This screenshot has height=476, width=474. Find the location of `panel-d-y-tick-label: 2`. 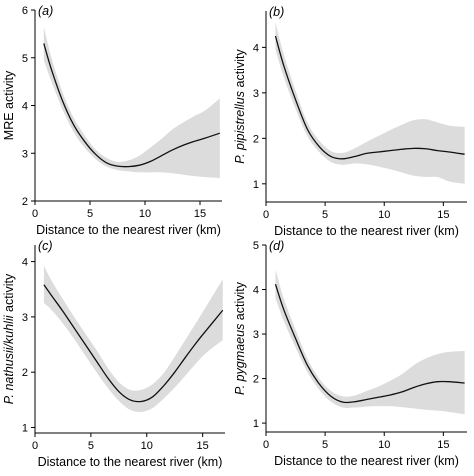

panel-d-y-tick-label: 2 is located at coordinates (256, 380).